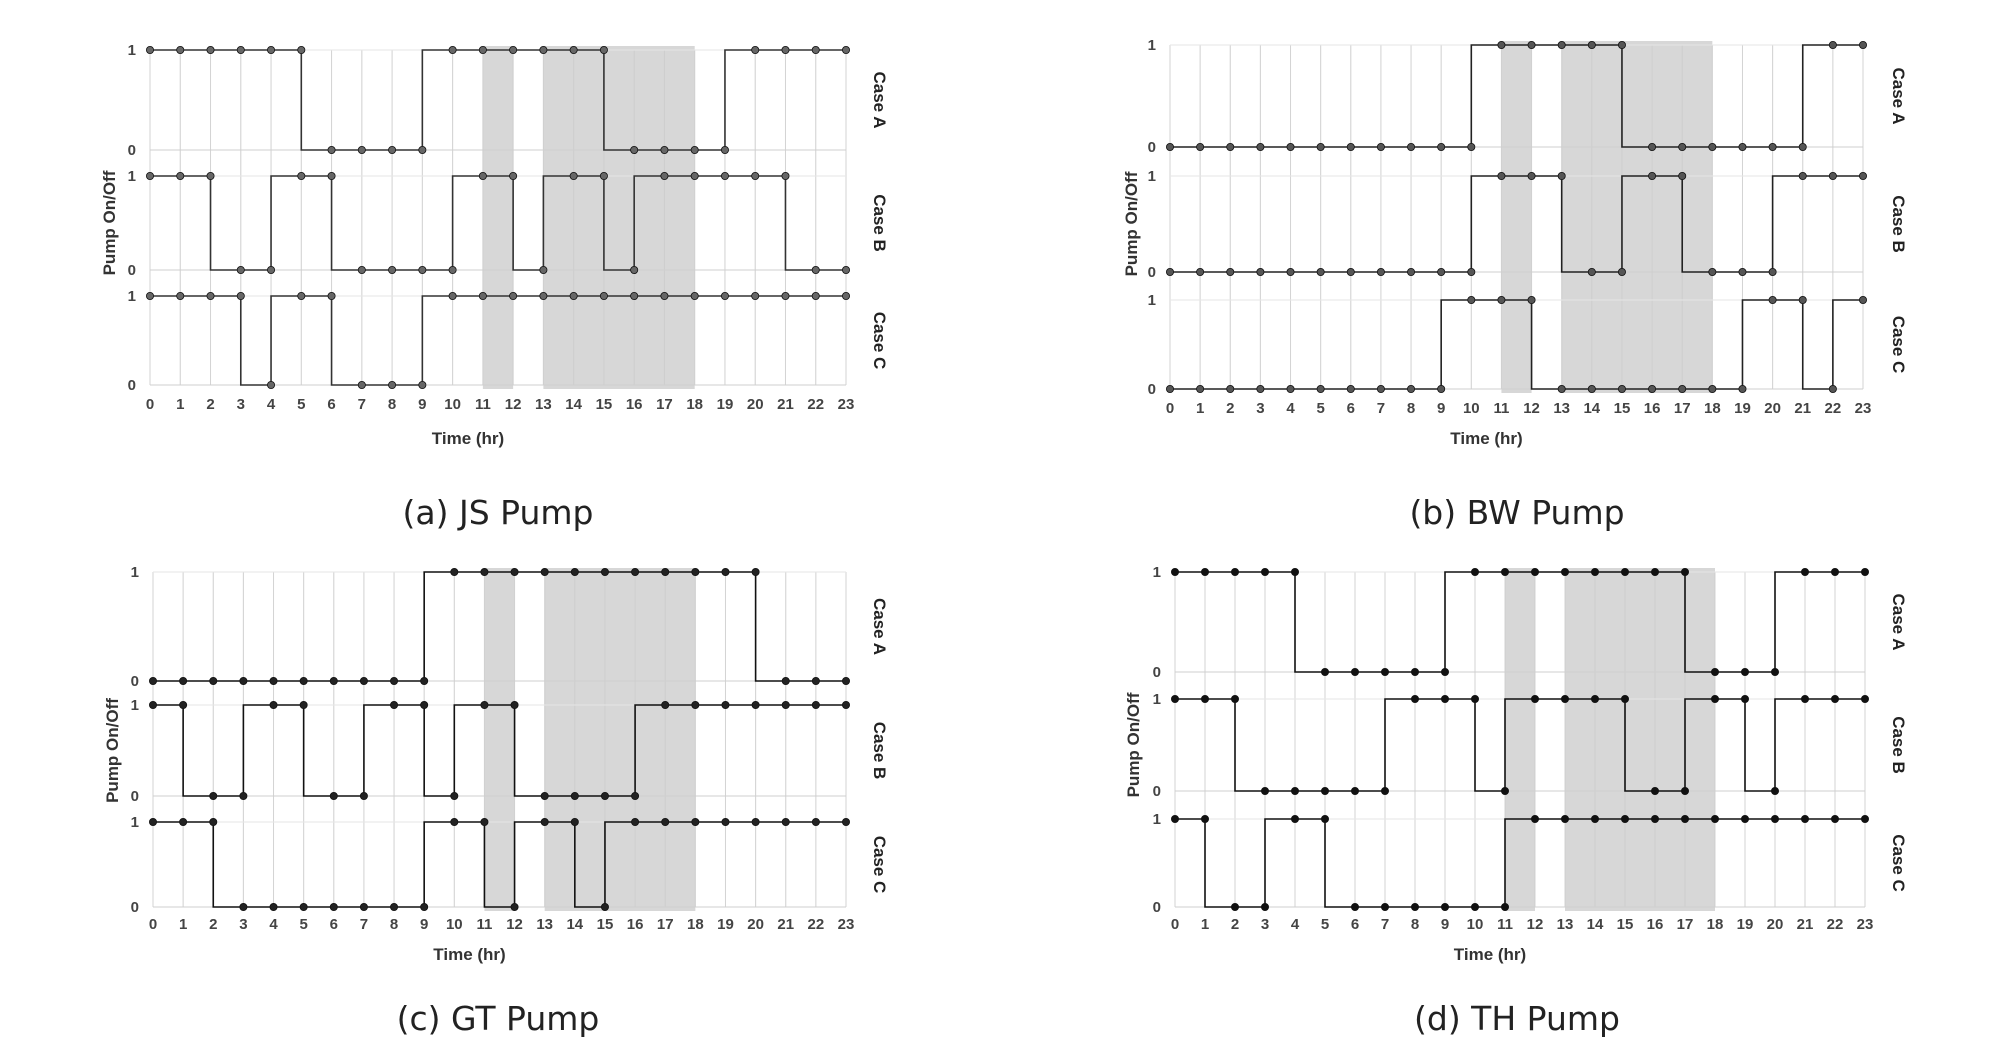  I want to click on series-label: Case A, so click(1898, 621).